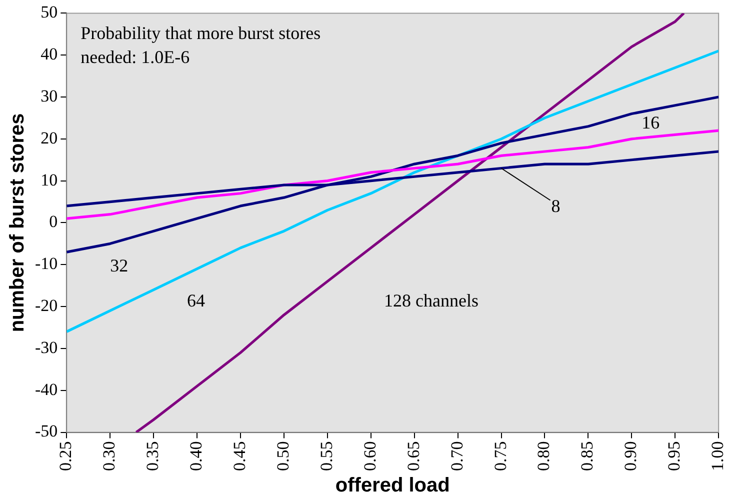 The image size is (742, 500). What do you see at coordinates (49, 54) in the screenshot?
I see `y-tick-label: 40` at bounding box center [49, 54].